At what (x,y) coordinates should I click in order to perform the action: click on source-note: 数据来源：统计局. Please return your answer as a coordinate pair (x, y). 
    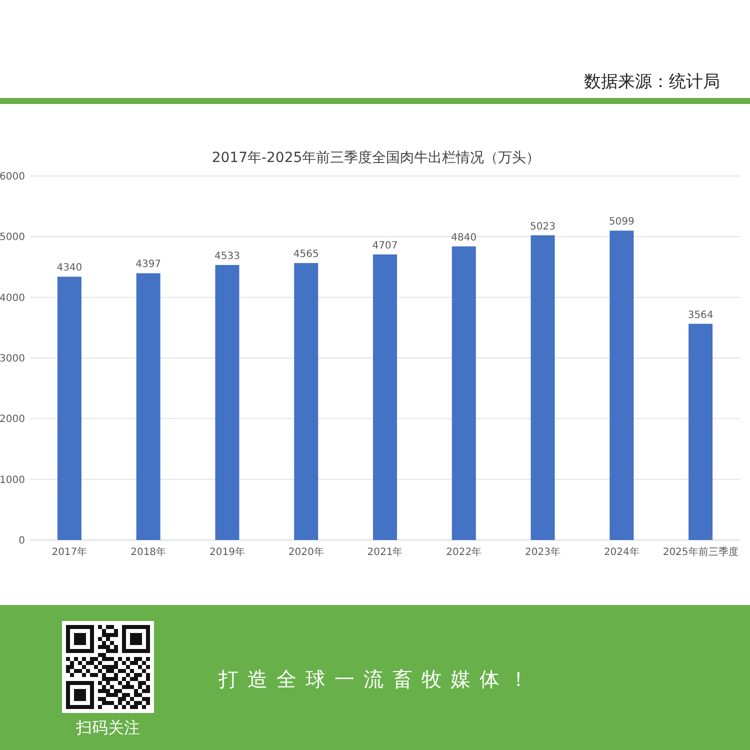
    Looking at the image, I should click on (652, 82).